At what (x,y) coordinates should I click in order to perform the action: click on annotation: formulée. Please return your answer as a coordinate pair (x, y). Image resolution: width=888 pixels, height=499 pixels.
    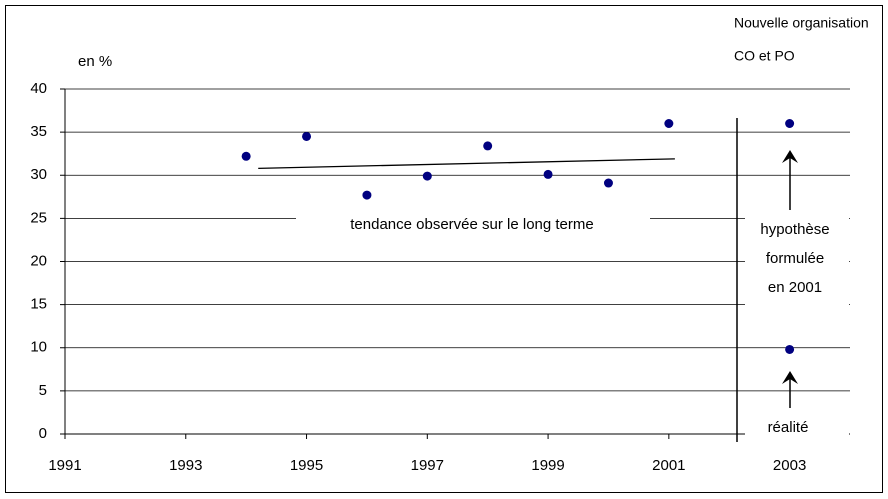
    Looking at the image, I should click on (795, 258).